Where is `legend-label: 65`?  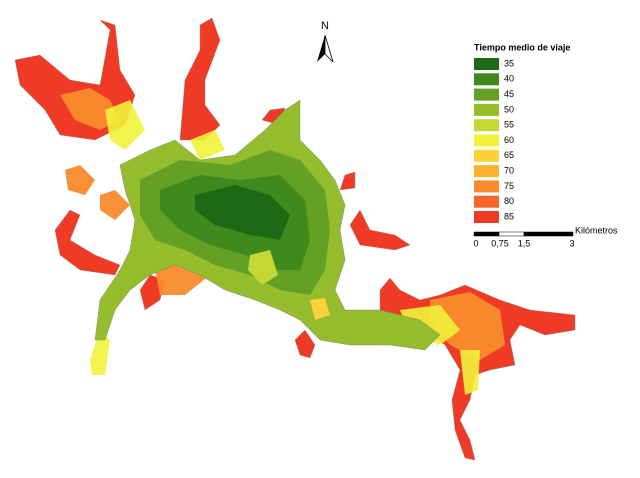
legend-label: 65 is located at coordinates (509, 155).